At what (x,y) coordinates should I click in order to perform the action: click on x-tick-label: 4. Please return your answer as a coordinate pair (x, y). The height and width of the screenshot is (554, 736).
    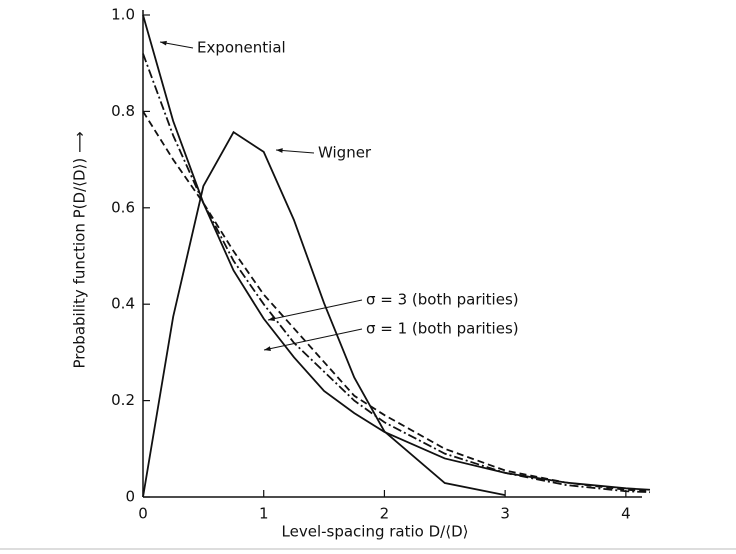
    Looking at the image, I should click on (626, 514).